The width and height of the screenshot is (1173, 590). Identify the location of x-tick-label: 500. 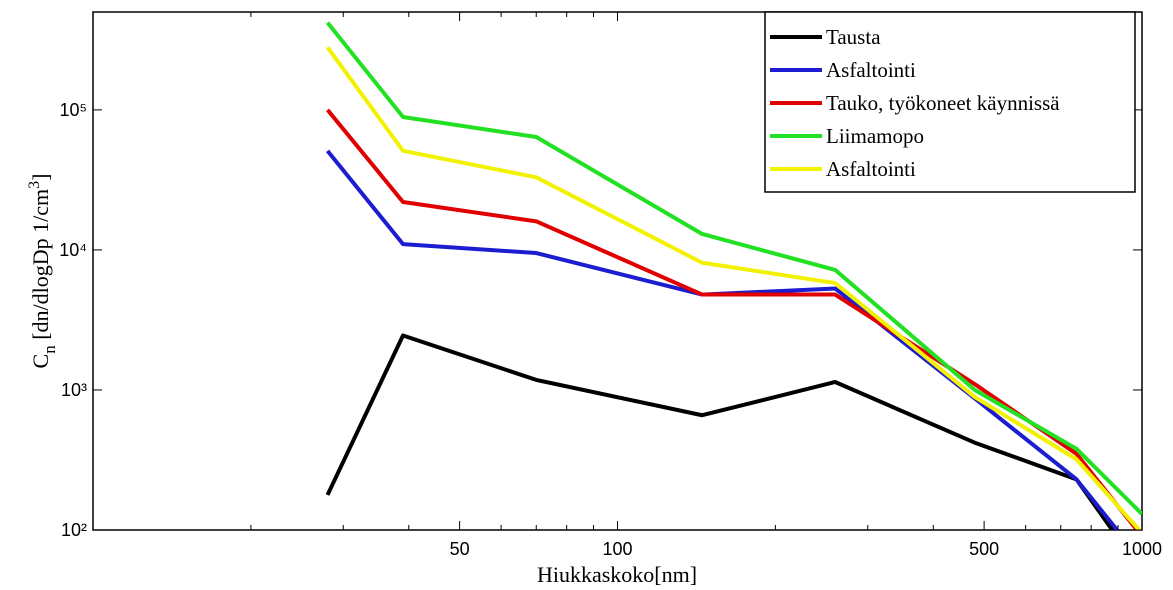
(984, 549).